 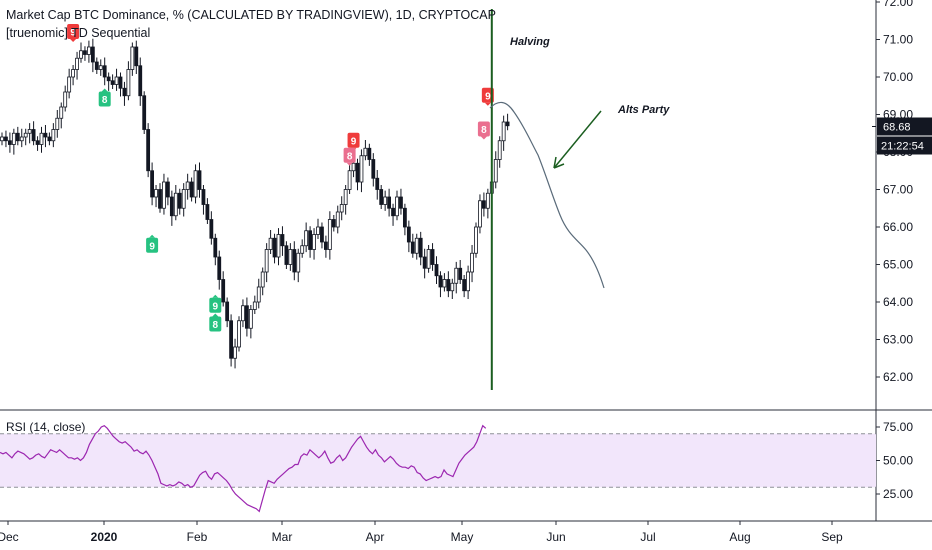 What do you see at coordinates (898, 377) in the screenshot?
I see `y-tick-label: 62.00` at bounding box center [898, 377].